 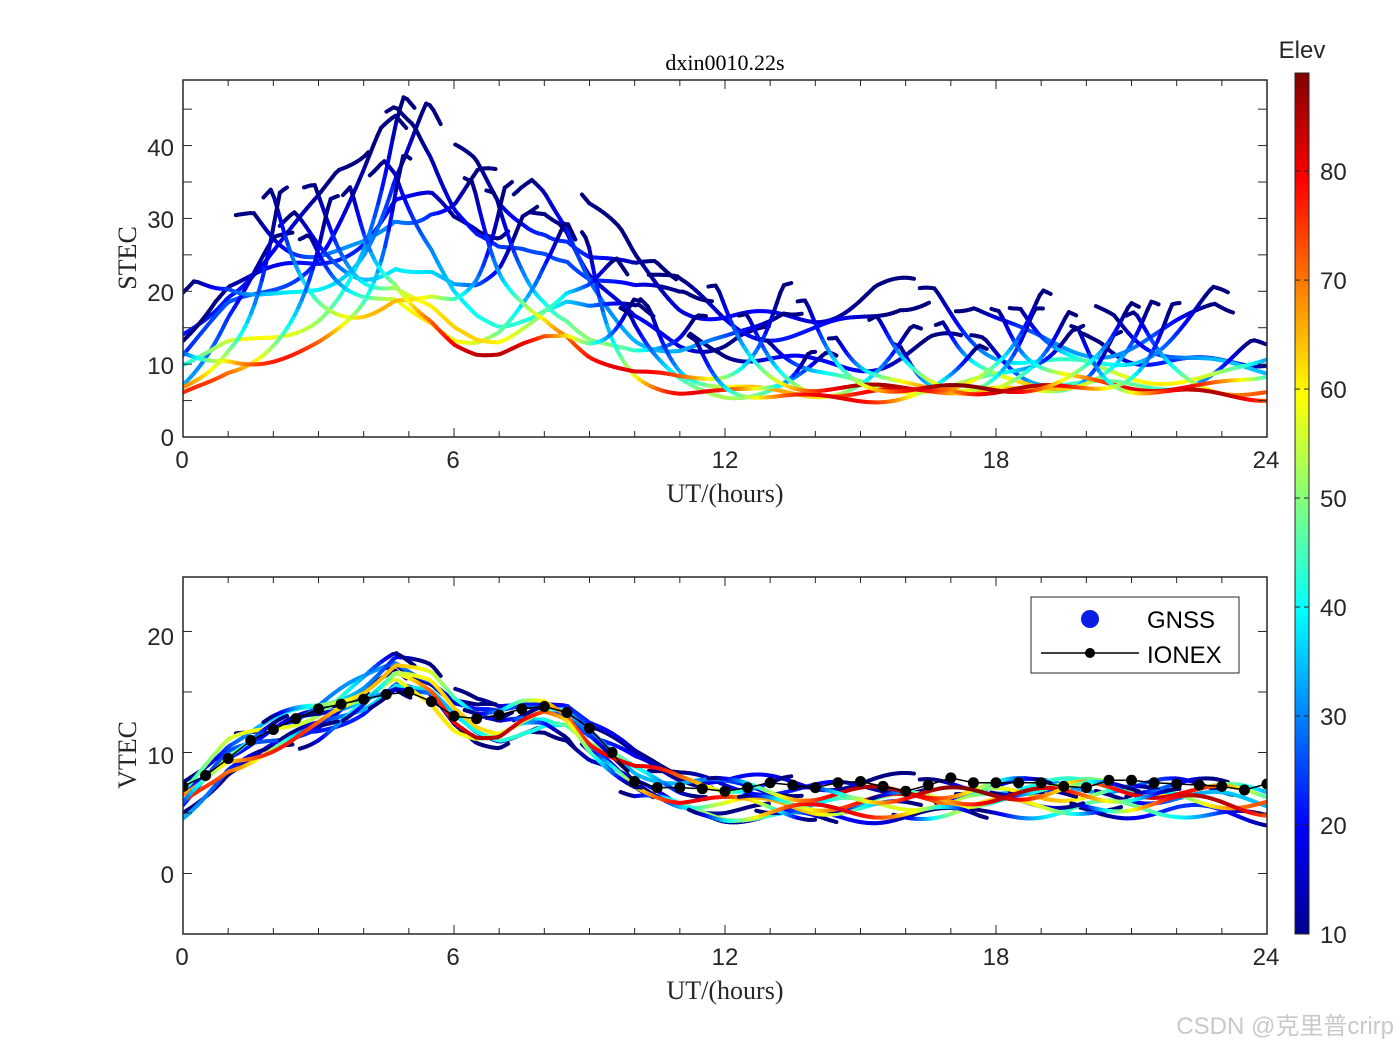 I want to click on y-tick-label: 0, so click(x=167, y=438).